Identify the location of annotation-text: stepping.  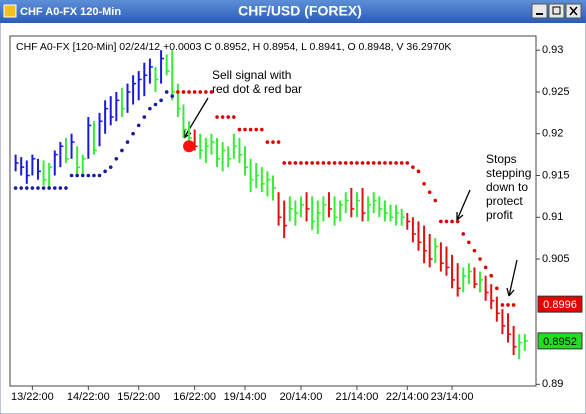
(508, 173).